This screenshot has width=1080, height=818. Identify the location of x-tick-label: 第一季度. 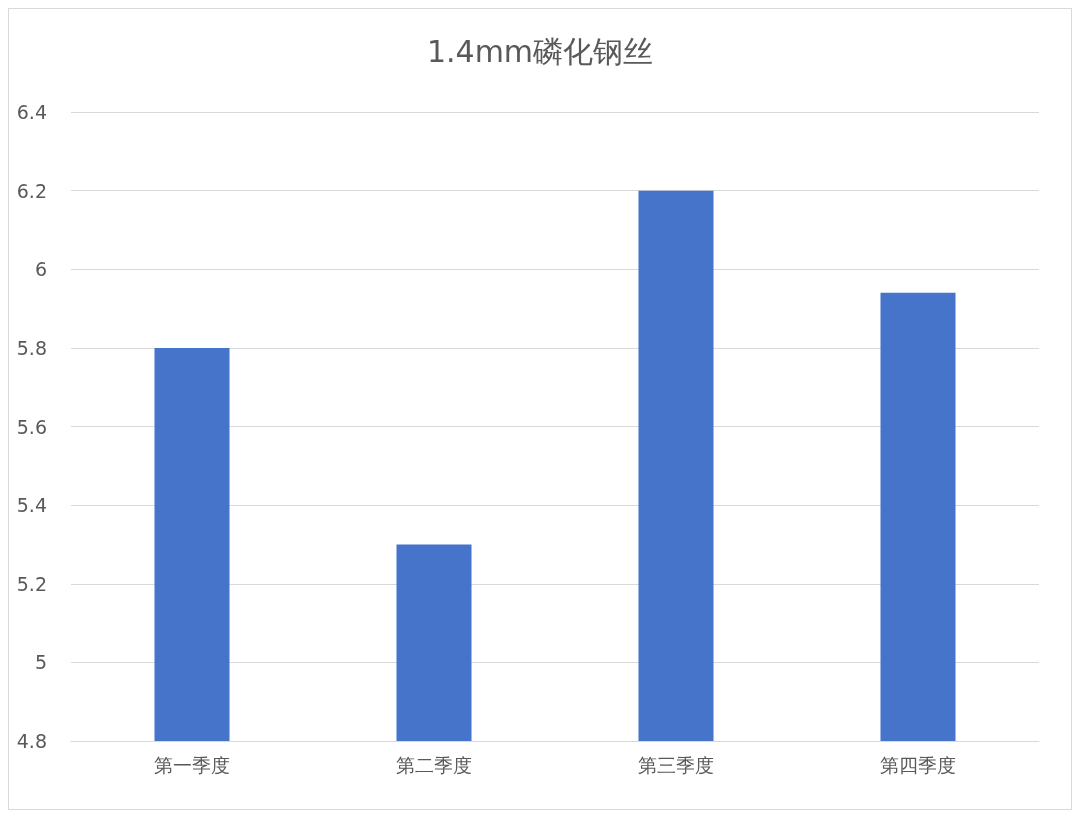
(192, 764).